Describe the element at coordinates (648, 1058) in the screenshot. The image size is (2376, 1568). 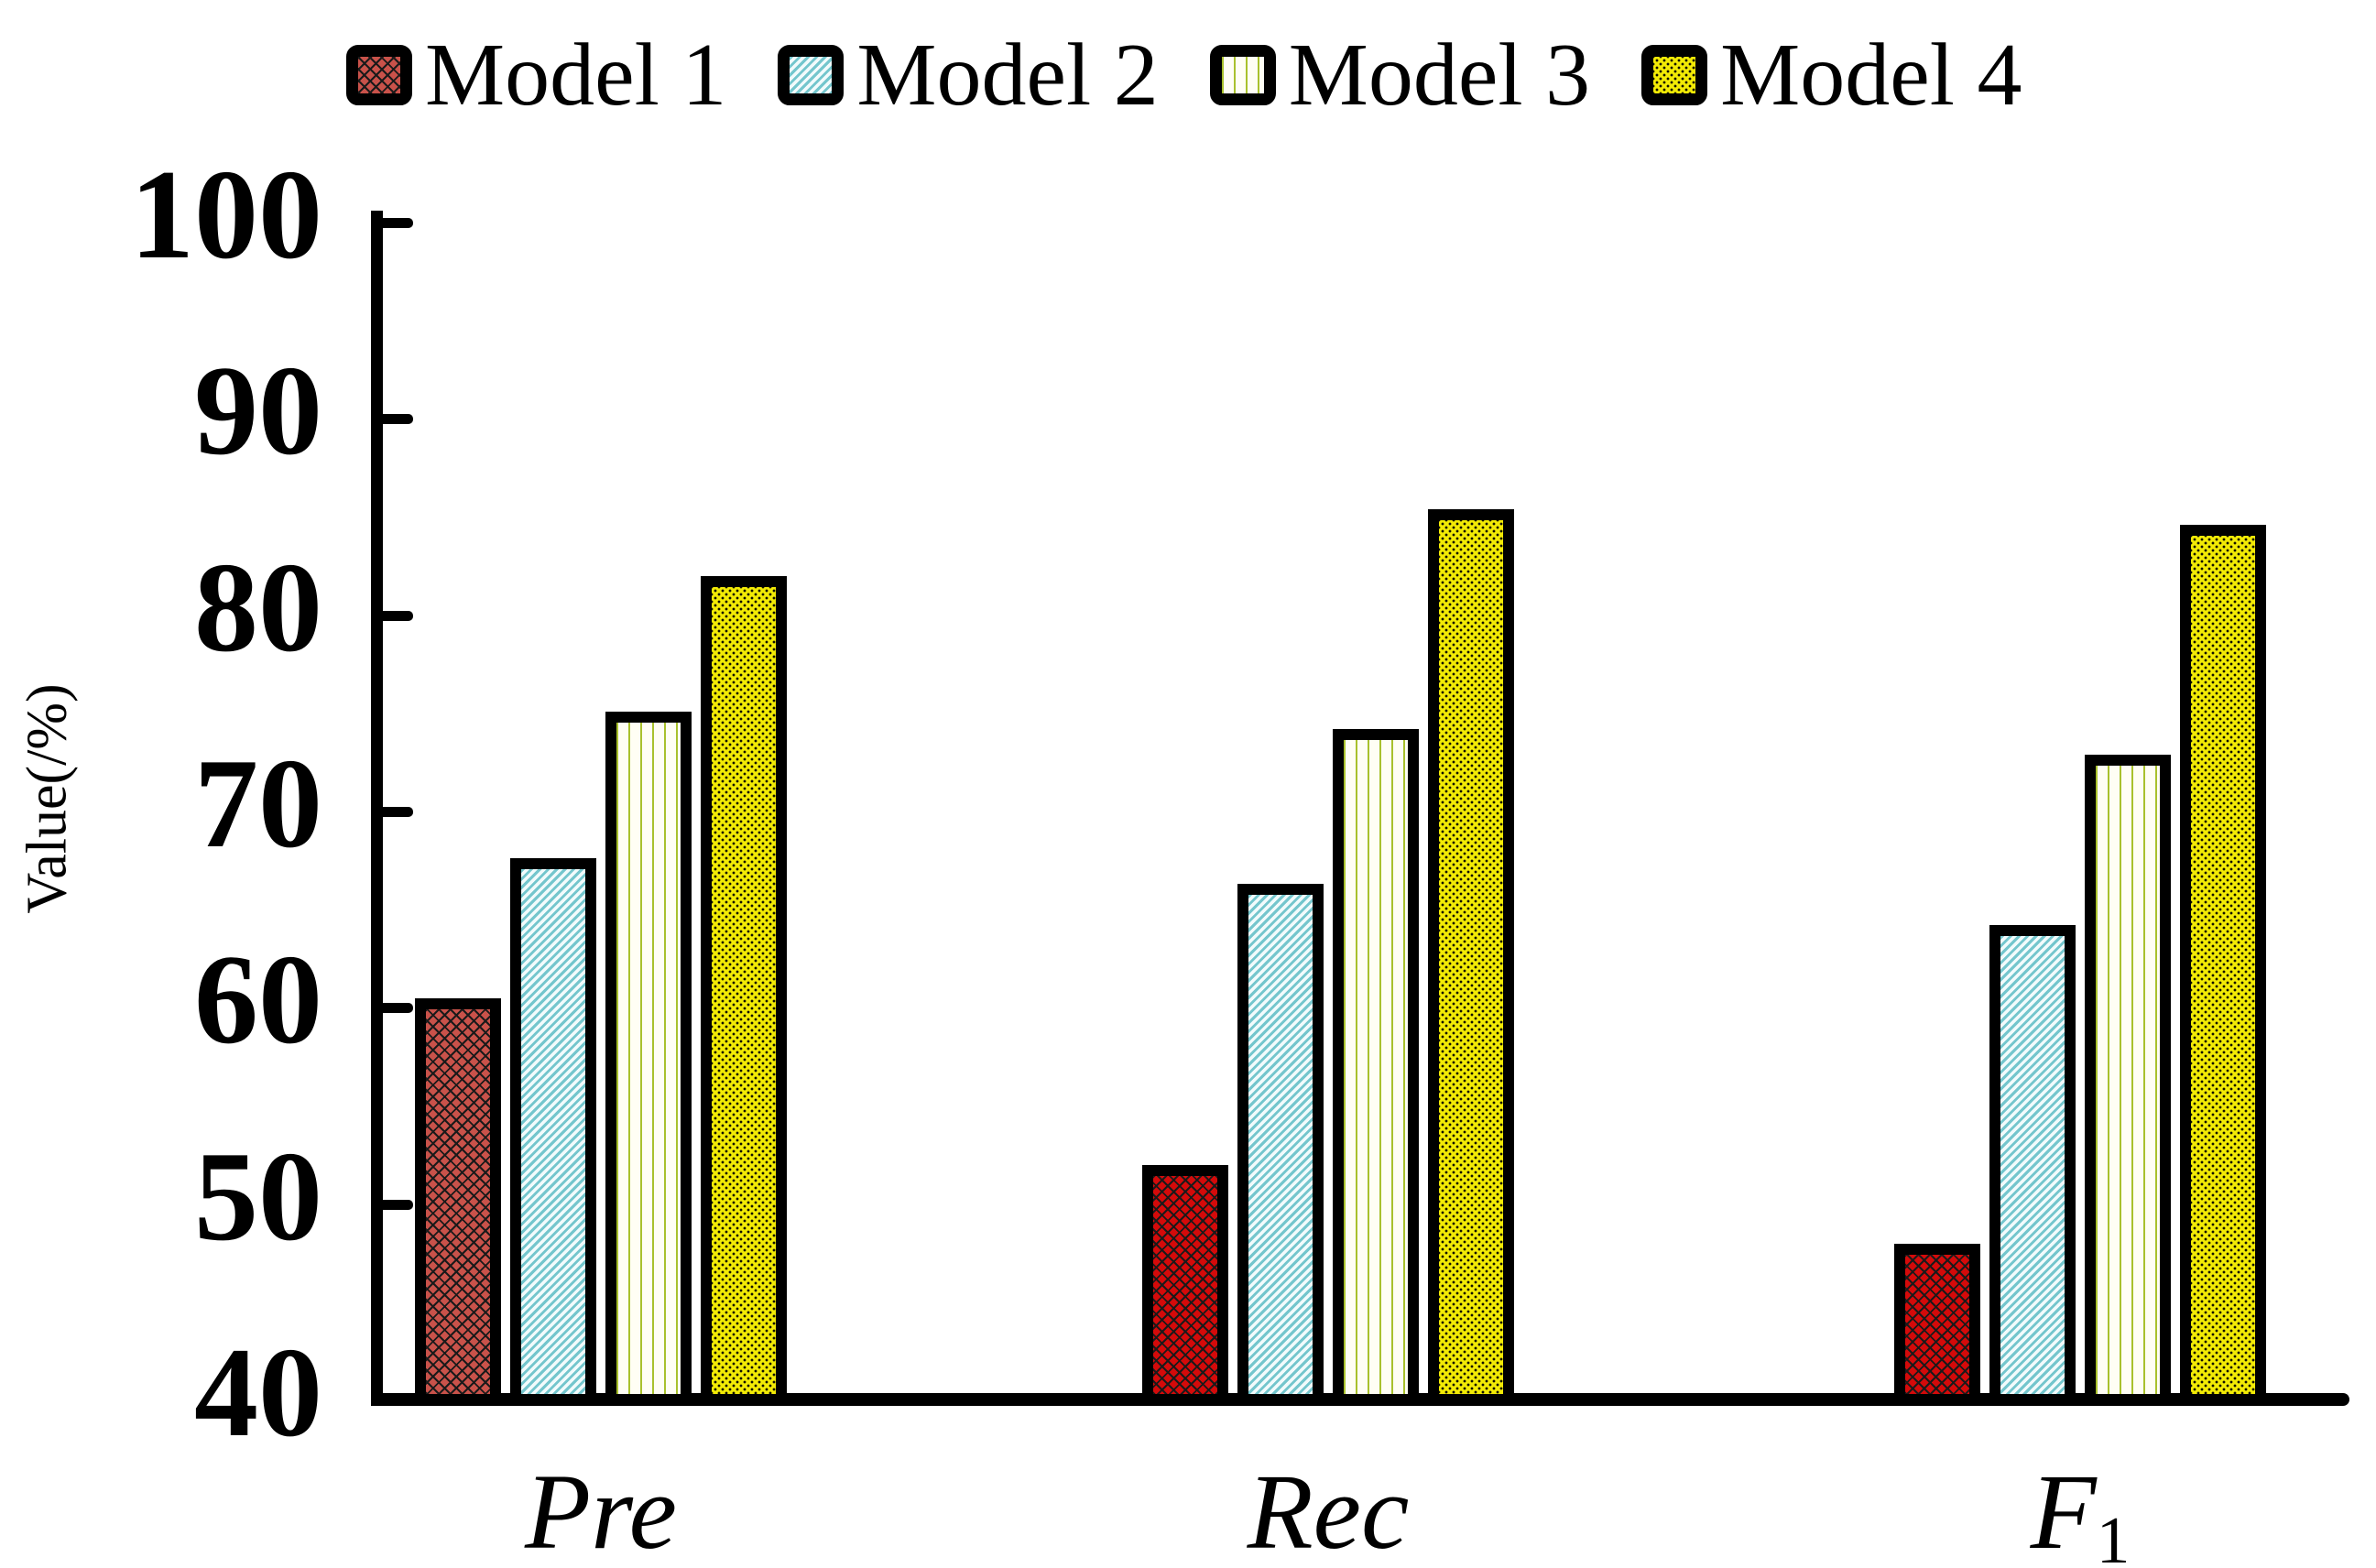
I see `bar-model-3-pre` at that location.